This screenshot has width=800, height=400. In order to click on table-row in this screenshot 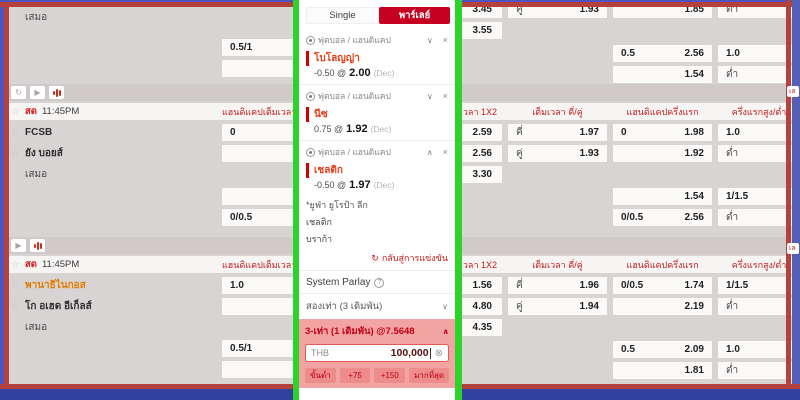, I will do `click(152, 369)`.